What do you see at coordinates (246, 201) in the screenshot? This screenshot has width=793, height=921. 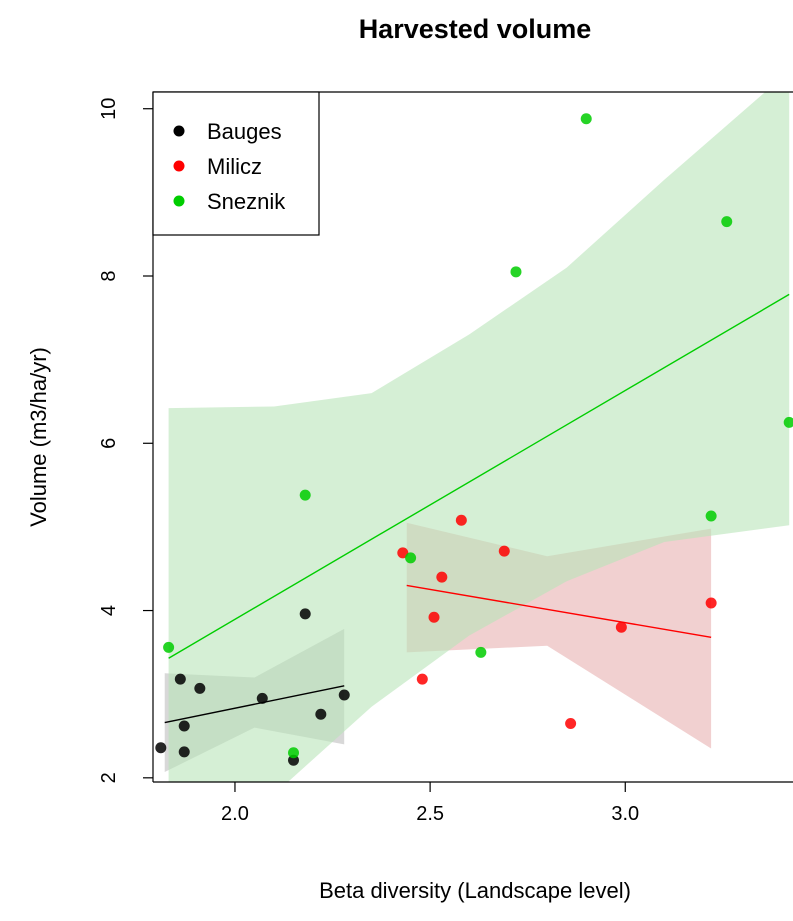 I see `legend-label-sneznik: Sneznik` at bounding box center [246, 201].